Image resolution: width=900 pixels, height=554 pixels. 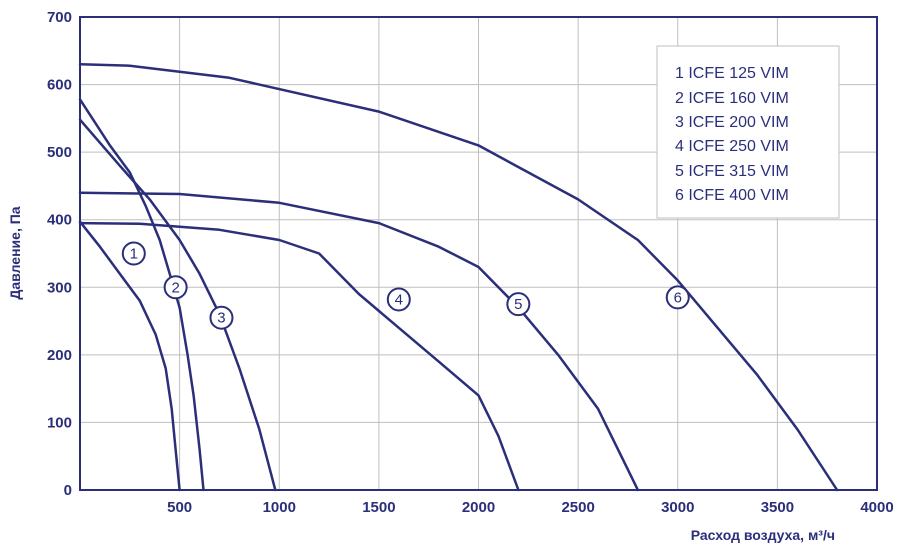 What do you see at coordinates (732, 73) in the screenshot?
I see `legend-item: 1 ICFE 125 VIM` at bounding box center [732, 73].